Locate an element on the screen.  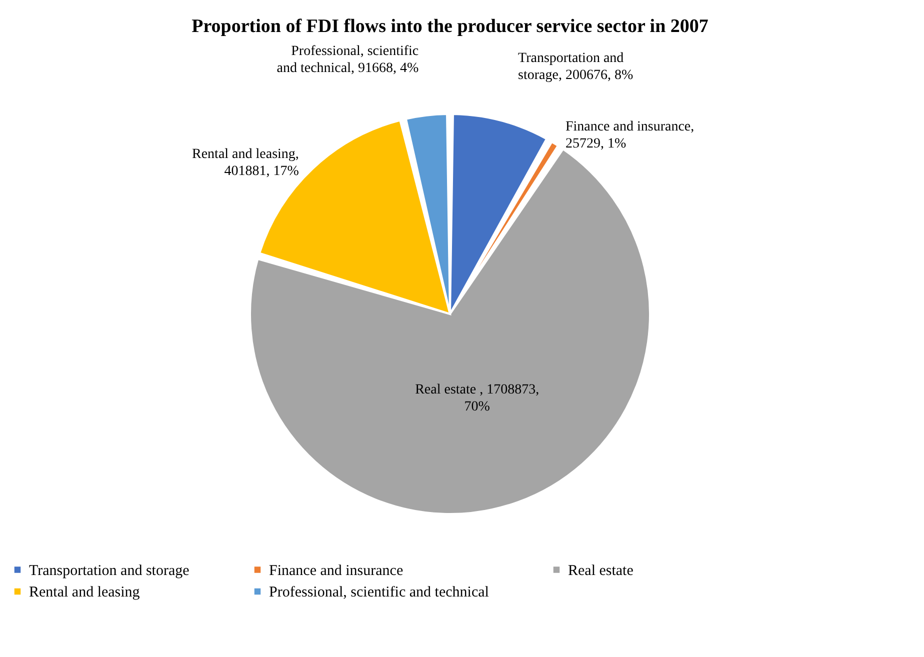
data-label: Real estate , 1708873, 70% is located at coordinates (477, 398).